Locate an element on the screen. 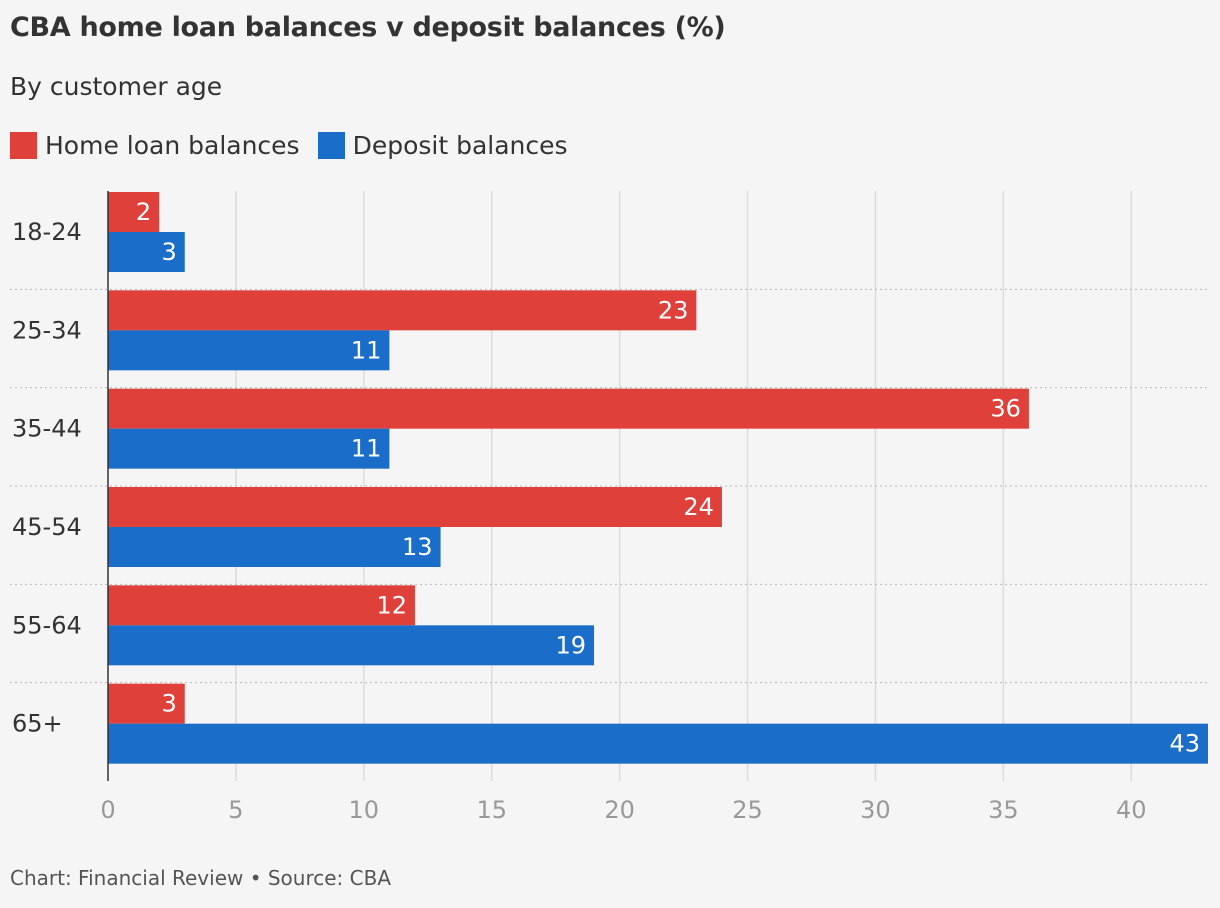 This screenshot has height=908, width=1220. x-tick-label: 25 is located at coordinates (747, 810).